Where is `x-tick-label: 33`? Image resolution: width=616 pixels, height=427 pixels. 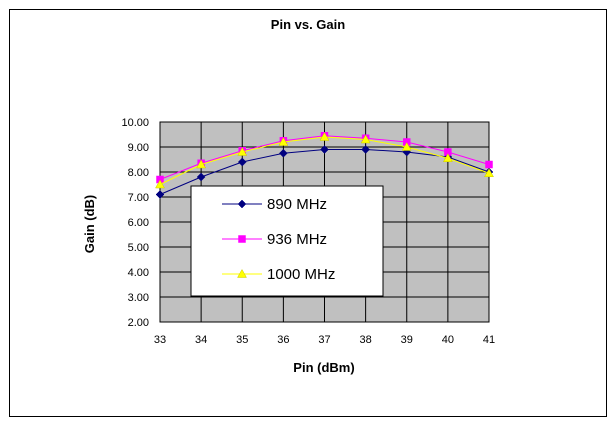
x-tick-label: 33 is located at coordinates (160, 340).